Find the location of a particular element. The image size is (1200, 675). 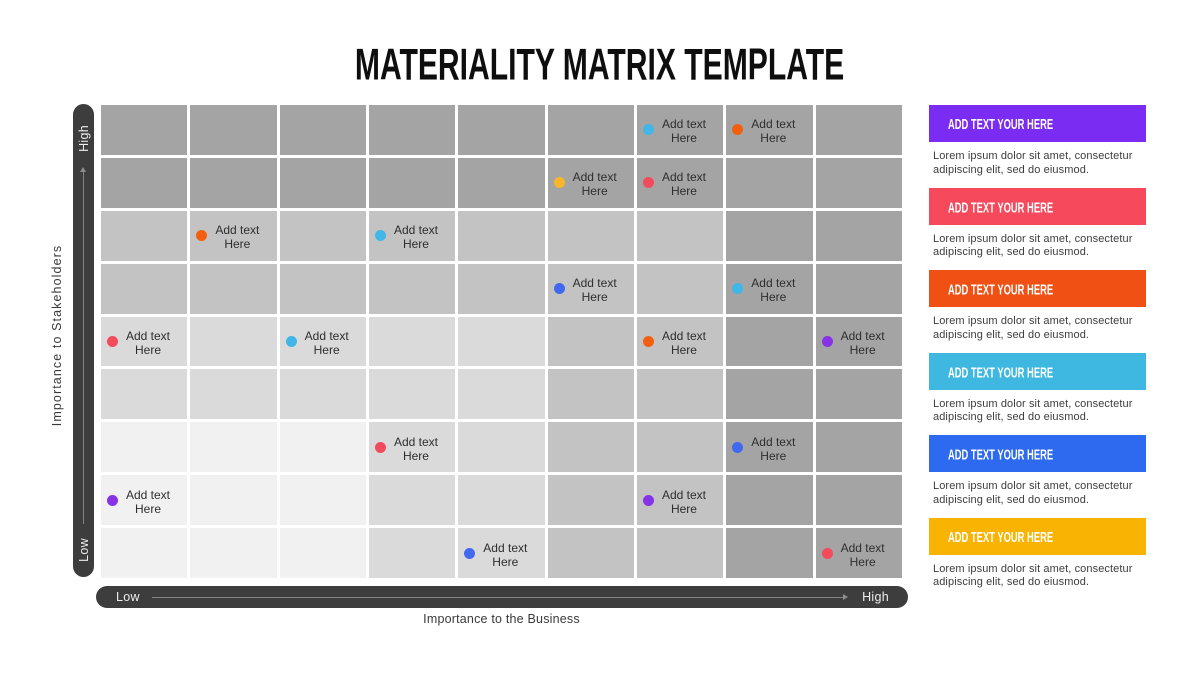

y-axis-bar: High Low is located at coordinates (83, 340).